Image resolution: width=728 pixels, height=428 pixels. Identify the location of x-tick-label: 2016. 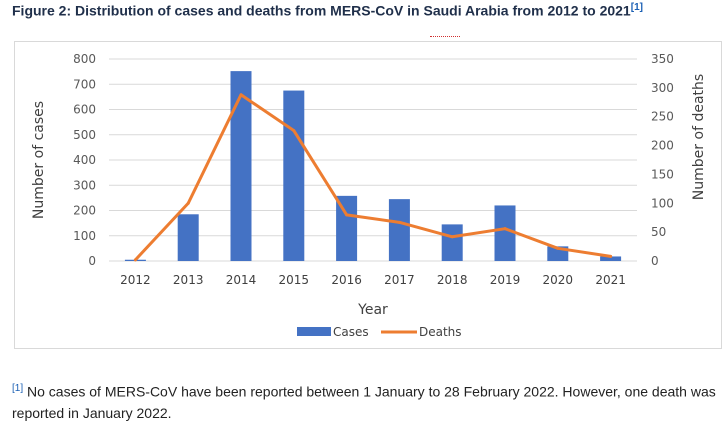
(346, 280).